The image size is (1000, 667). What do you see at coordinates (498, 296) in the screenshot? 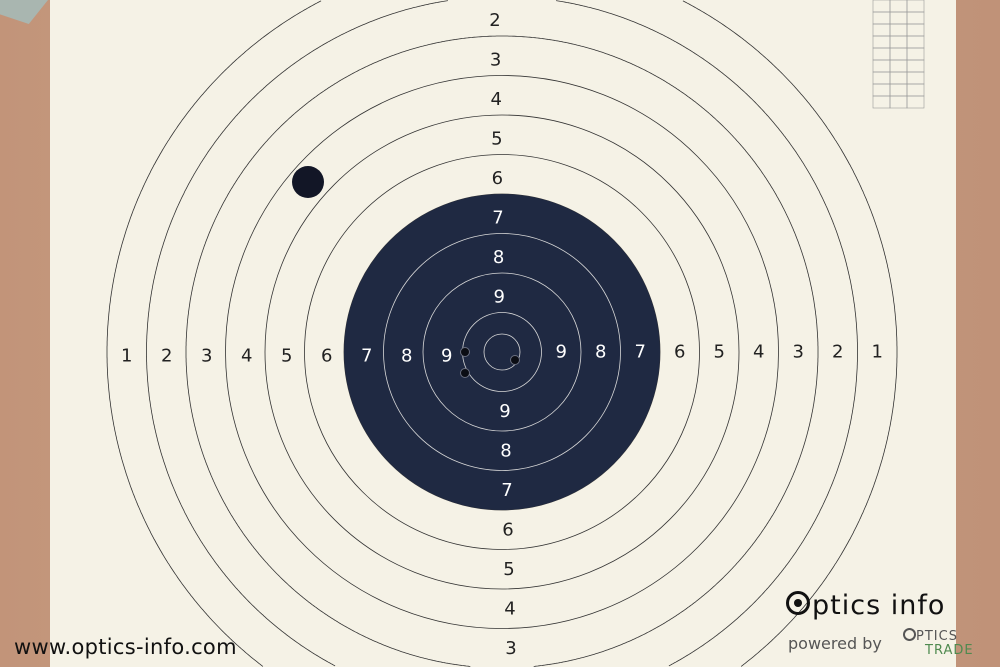
I see `ring-label-top: 9` at bounding box center [498, 296].